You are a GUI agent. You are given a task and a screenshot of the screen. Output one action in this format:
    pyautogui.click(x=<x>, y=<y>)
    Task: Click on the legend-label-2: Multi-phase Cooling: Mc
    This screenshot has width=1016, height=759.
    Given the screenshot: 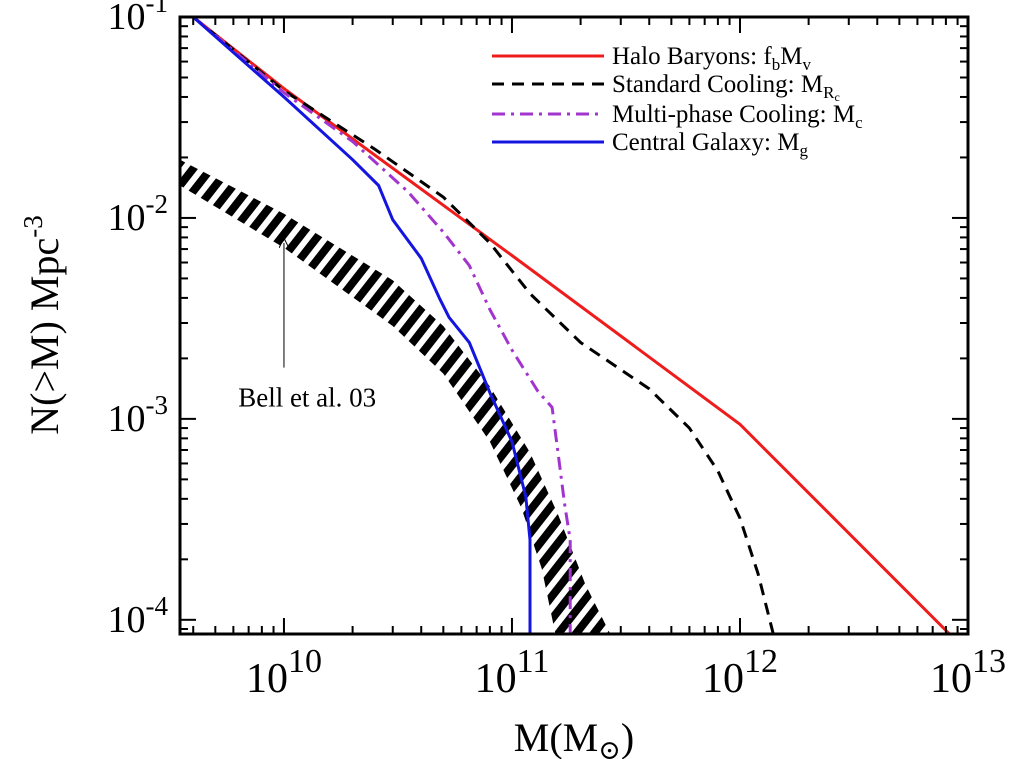 What is the action you would take?
    pyautogui.click(x=737, y=116)
    